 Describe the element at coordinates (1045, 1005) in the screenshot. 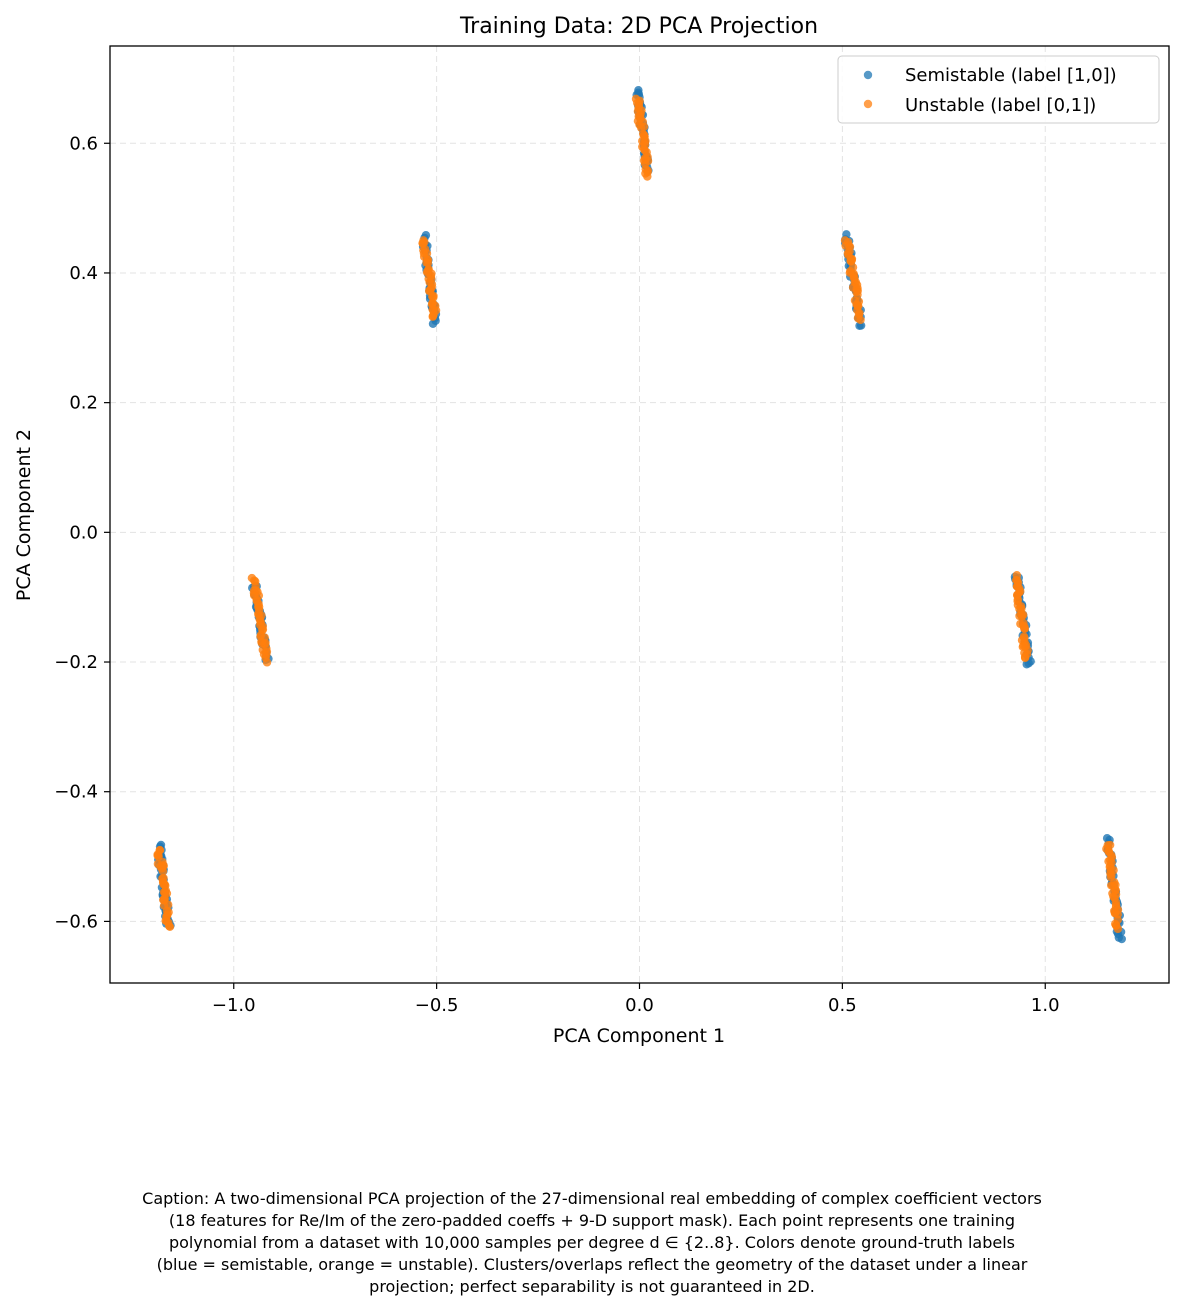

I see `x-tick-label: 1.0` at that location.